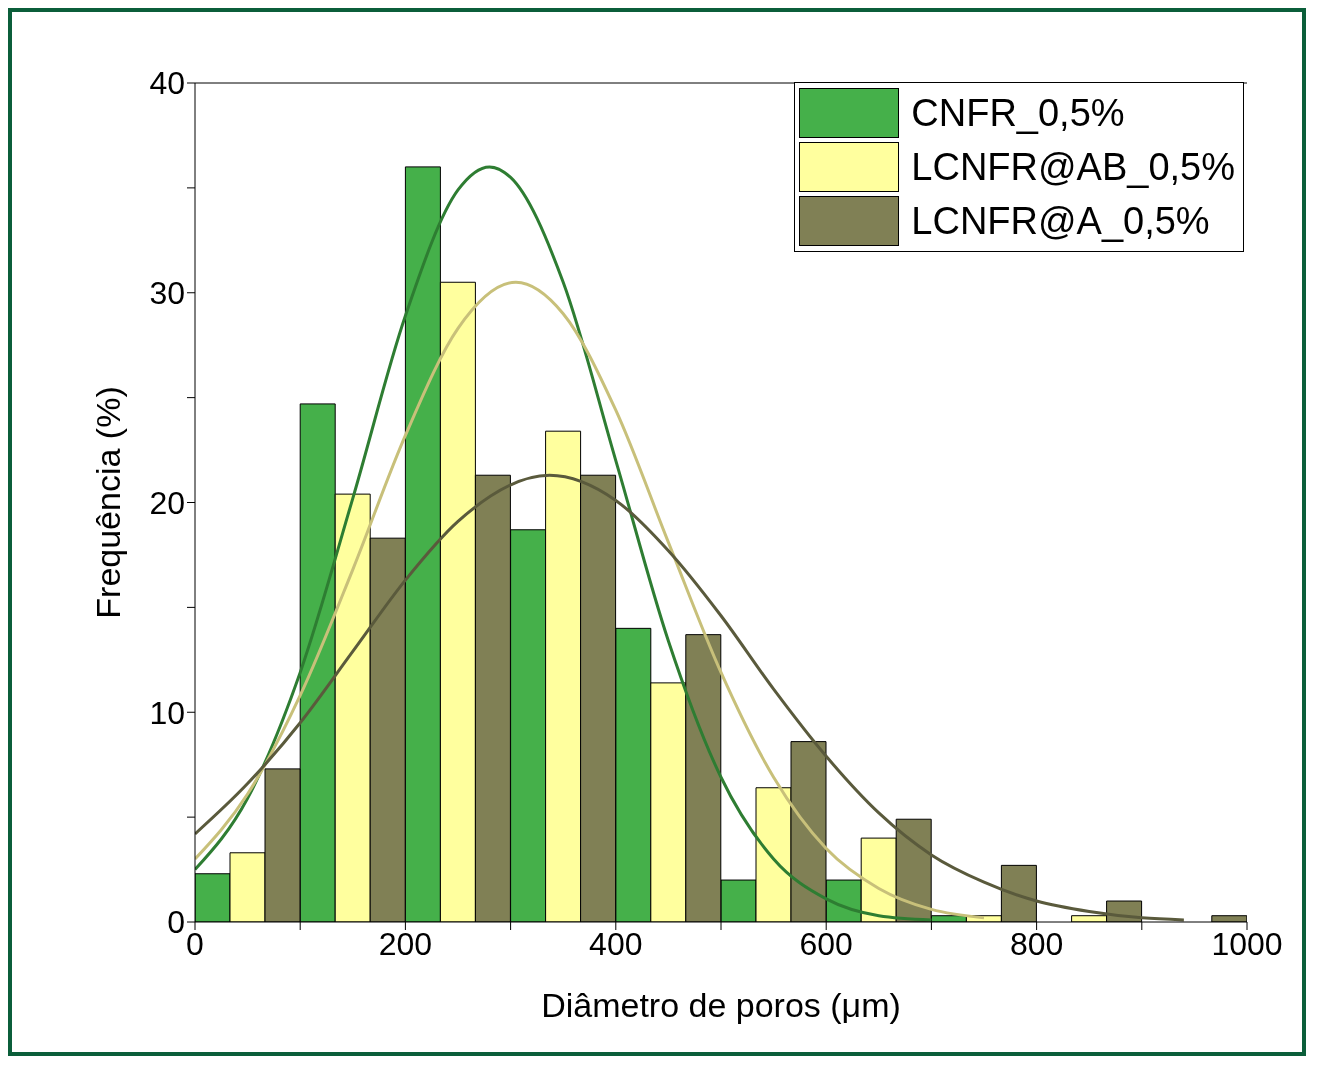 This screenshot has height=1071, width=1325. I want to click on legend-label: LCNFR@A_0,5%, so click(1060, 221).